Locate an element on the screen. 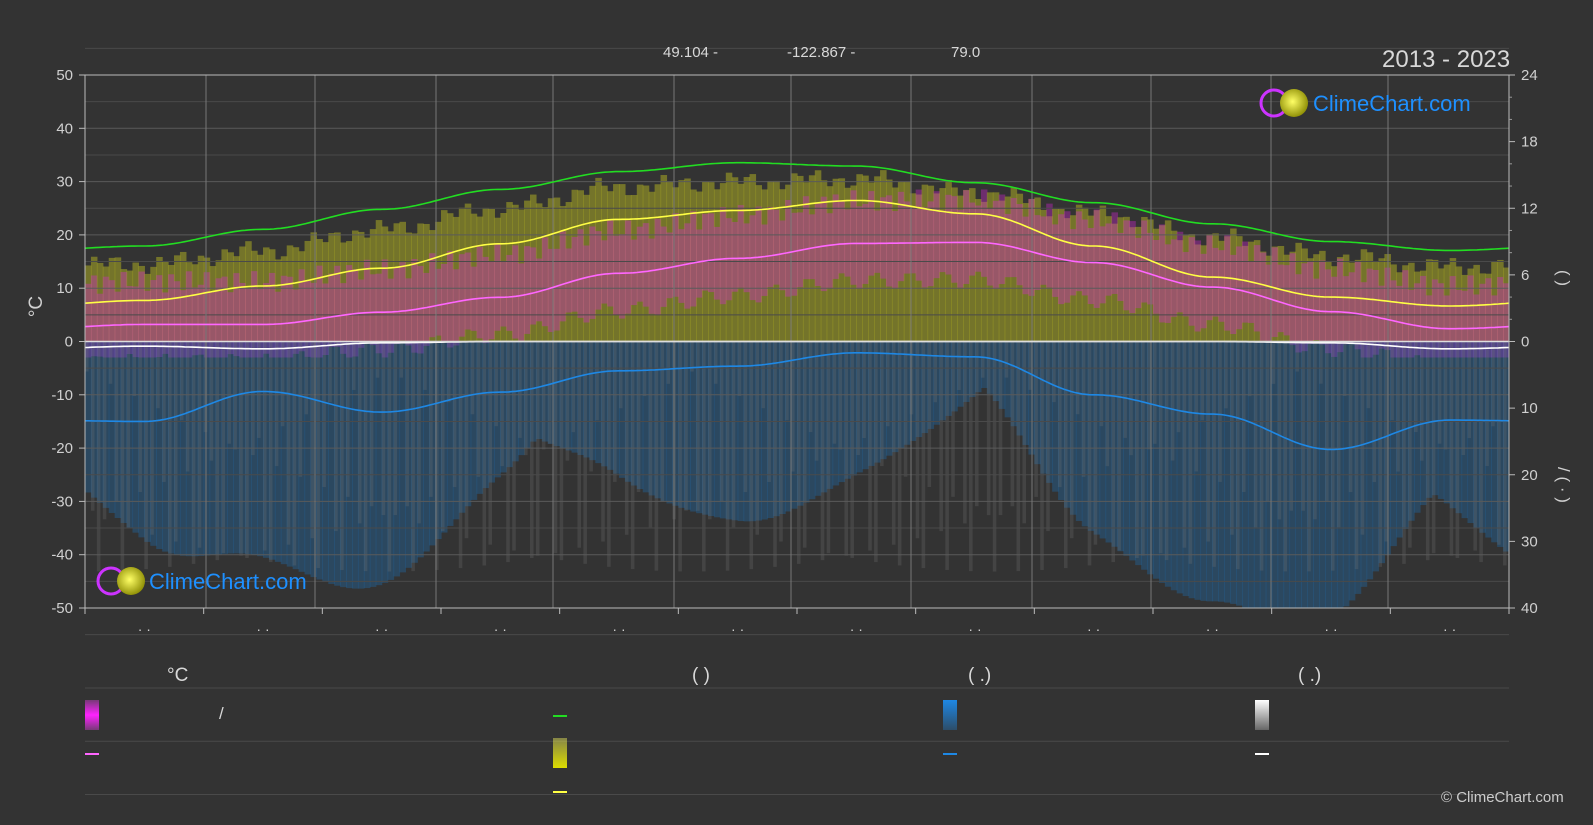 This screenshot has width=1593, height=825. y-tick-label-right-hours: 24 is located at coordinates (1529, 75).